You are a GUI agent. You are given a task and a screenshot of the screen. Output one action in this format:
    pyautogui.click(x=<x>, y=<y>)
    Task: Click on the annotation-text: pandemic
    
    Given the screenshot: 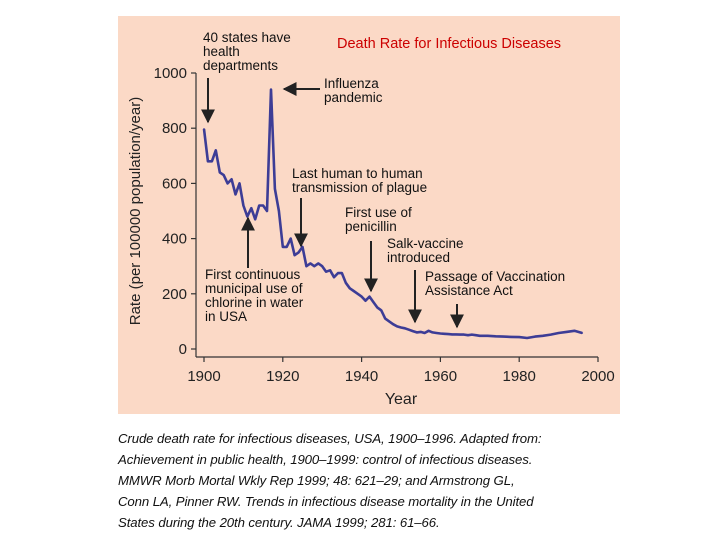 What is the action you would take?
    pyautogui.click(x=353, y=97)
    